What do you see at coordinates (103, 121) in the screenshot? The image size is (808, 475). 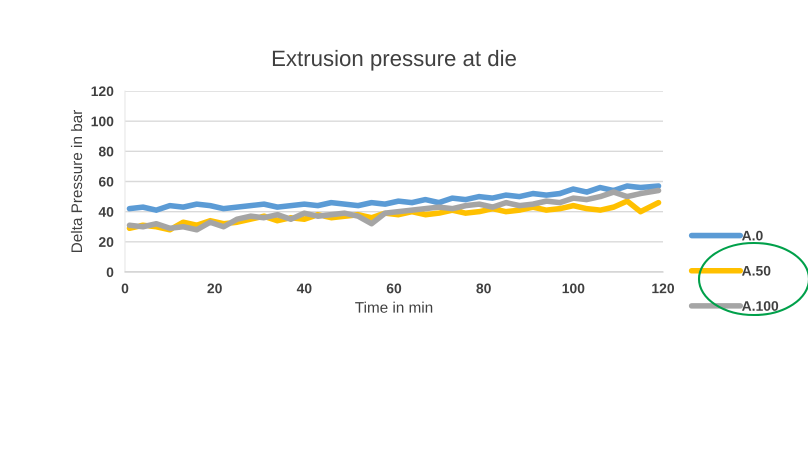 I see `y-tick-label: 100` at bounding box center [103, 121].